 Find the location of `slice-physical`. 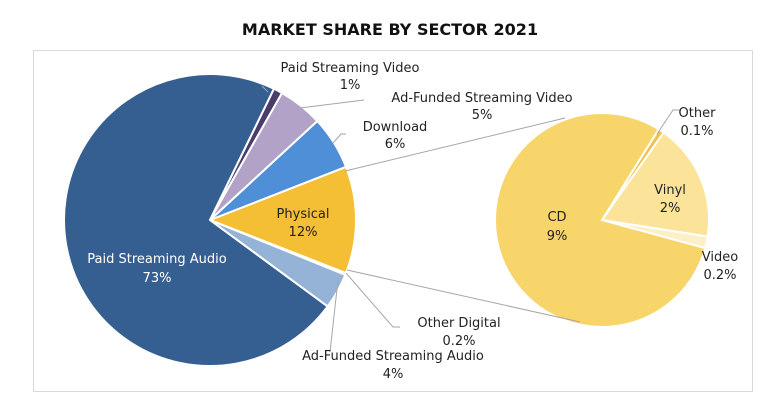

slice-physical is located at coordinates (282, 220).